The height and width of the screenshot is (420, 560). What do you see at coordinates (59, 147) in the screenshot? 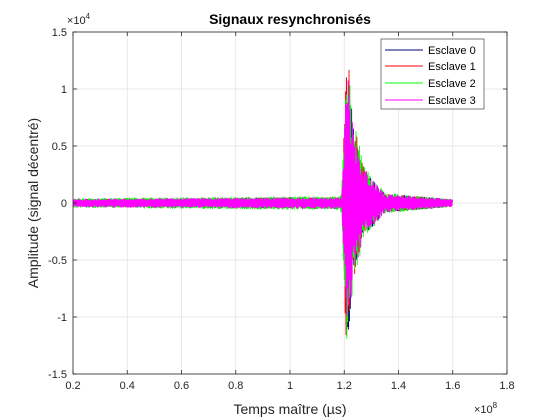
I see `y-tick-label: 0.5` at bounding box center [59, 147].